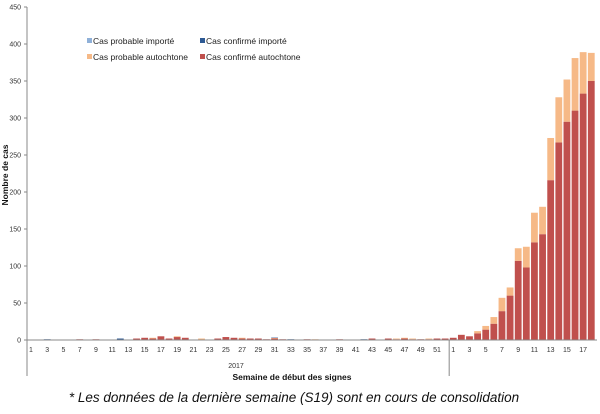 The width and height of the screenshot is (600, 414). Describe the element at coordinates (210, 350) in the screenshot. I see `x-tick-label: 23` at that location.